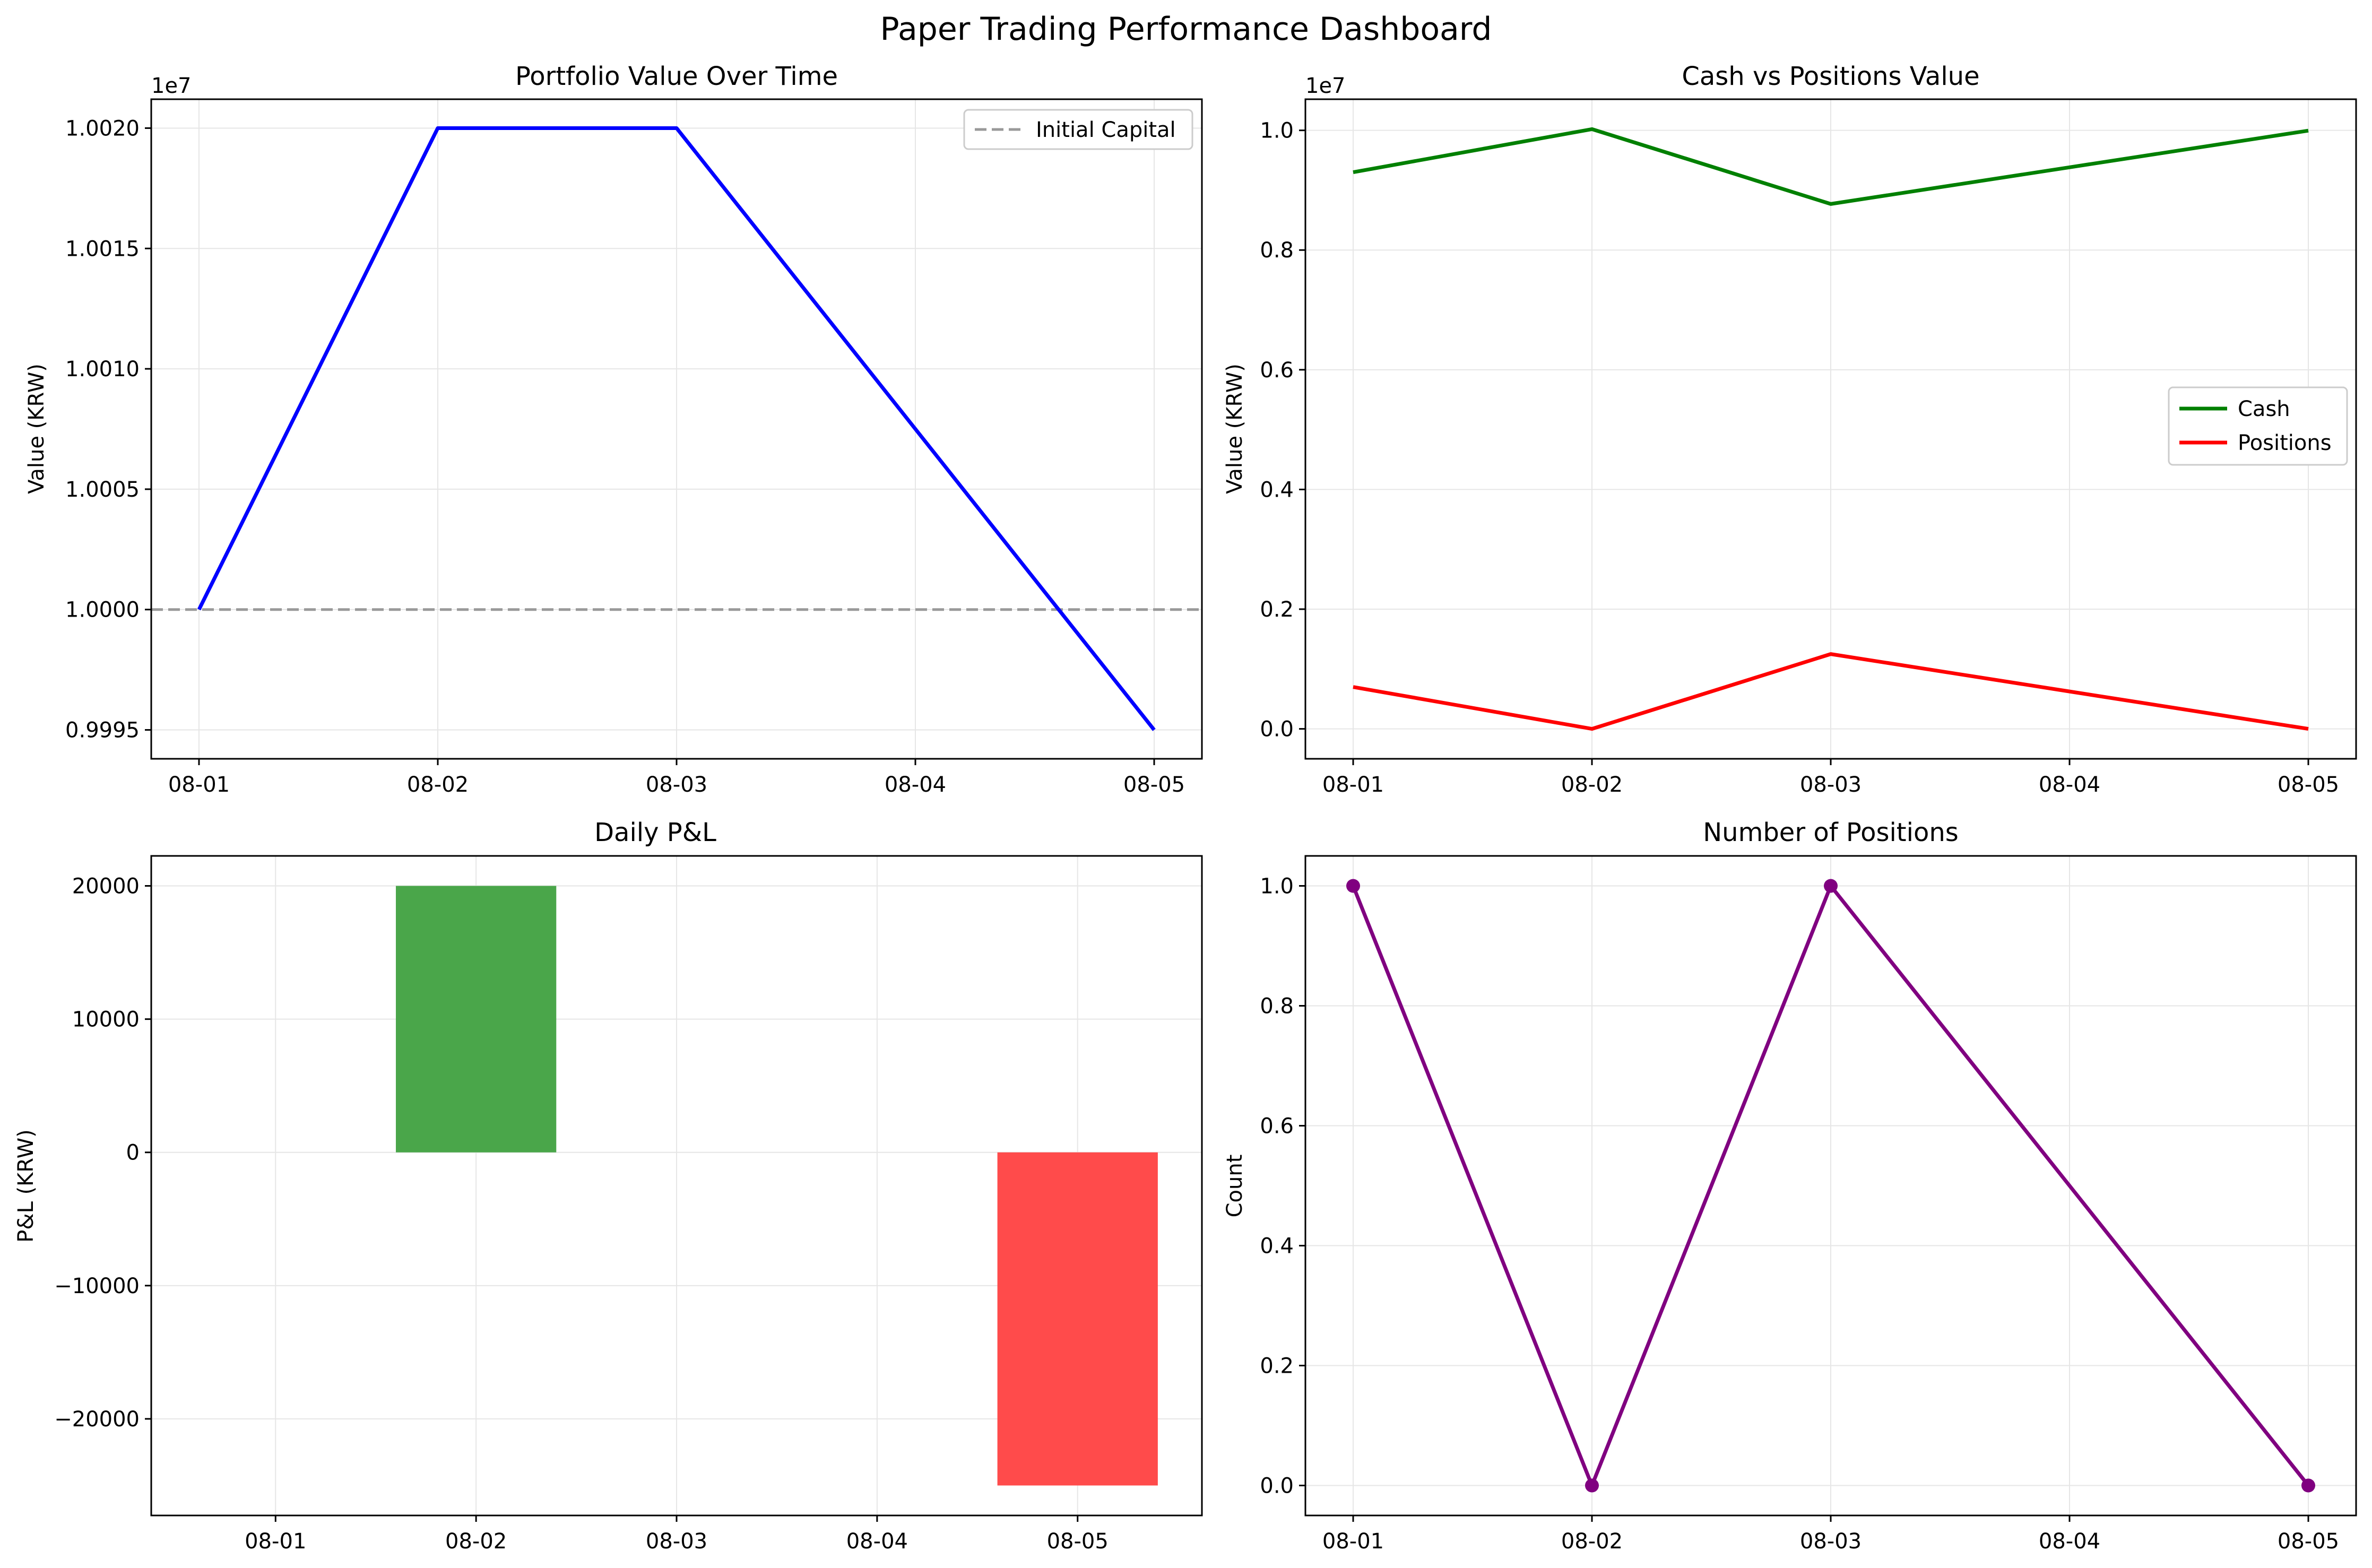  I want to click on portfolio-value-legend-box, so click(1078, 129).